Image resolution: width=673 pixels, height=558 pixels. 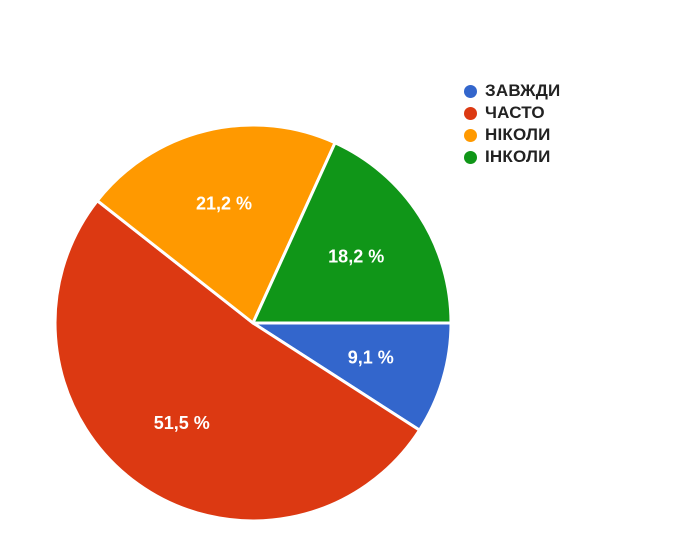 What do you see at coordinates (182, 423) in the screenshot?
I see `slice-value-label-chasto: 51,5 %` at bounding box center [182, 423].